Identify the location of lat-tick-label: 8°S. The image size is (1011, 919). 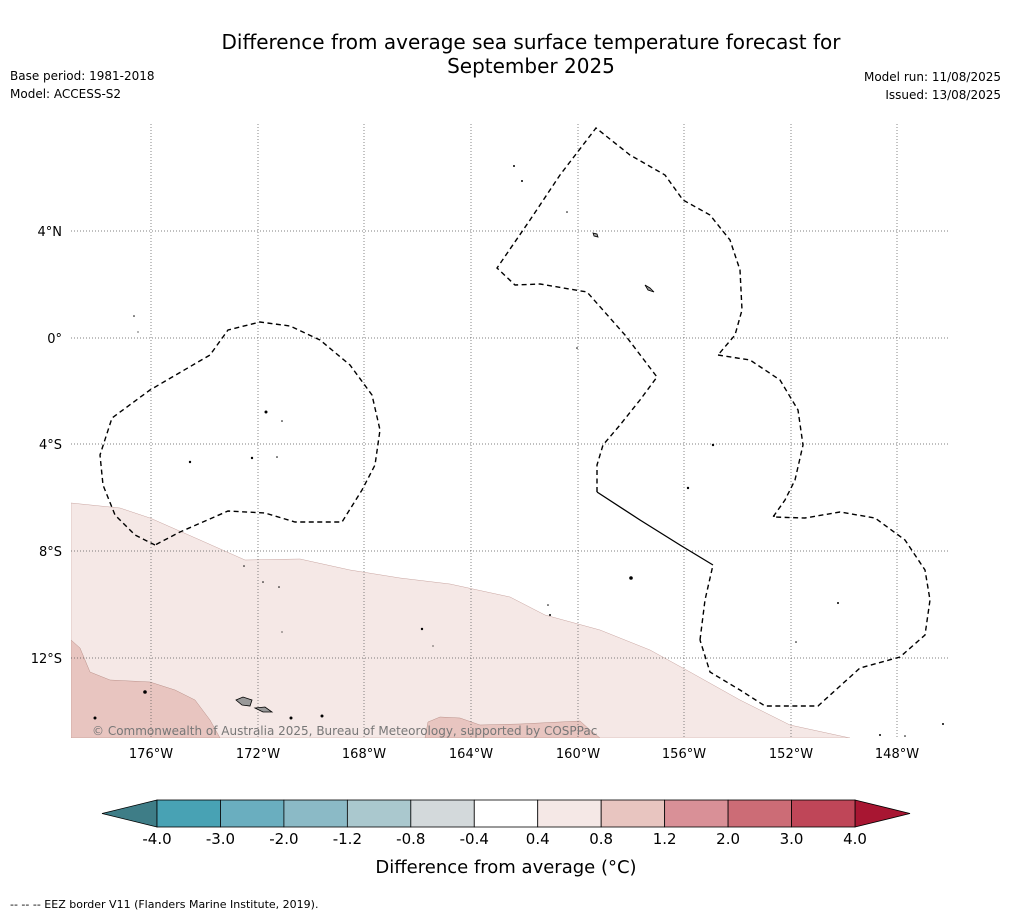
(50, 552).